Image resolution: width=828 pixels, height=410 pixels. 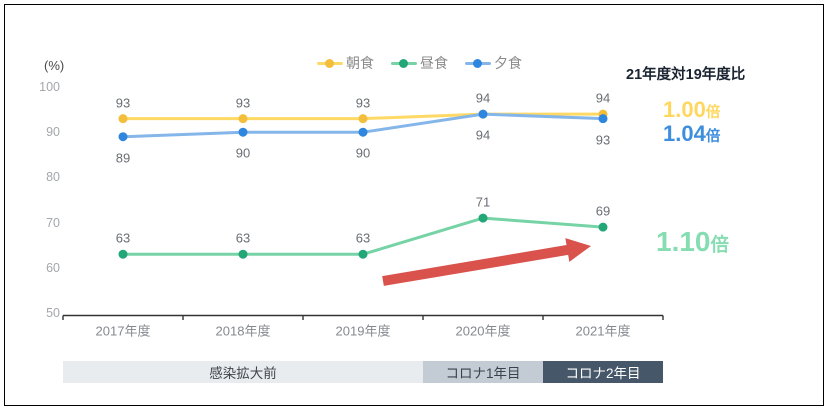 I want to click on legend-item-lunch: 昼食, so click(x=419, y=63).